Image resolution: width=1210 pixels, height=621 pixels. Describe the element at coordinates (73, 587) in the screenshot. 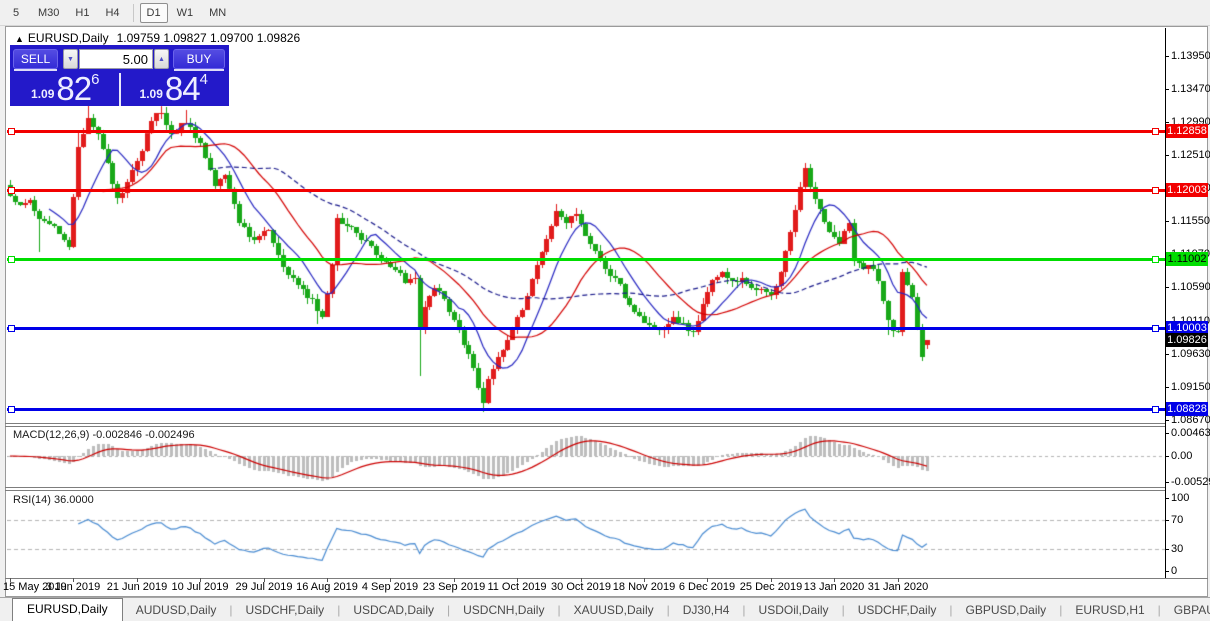

I see `date-label: 3 Jun 2019` at that location.